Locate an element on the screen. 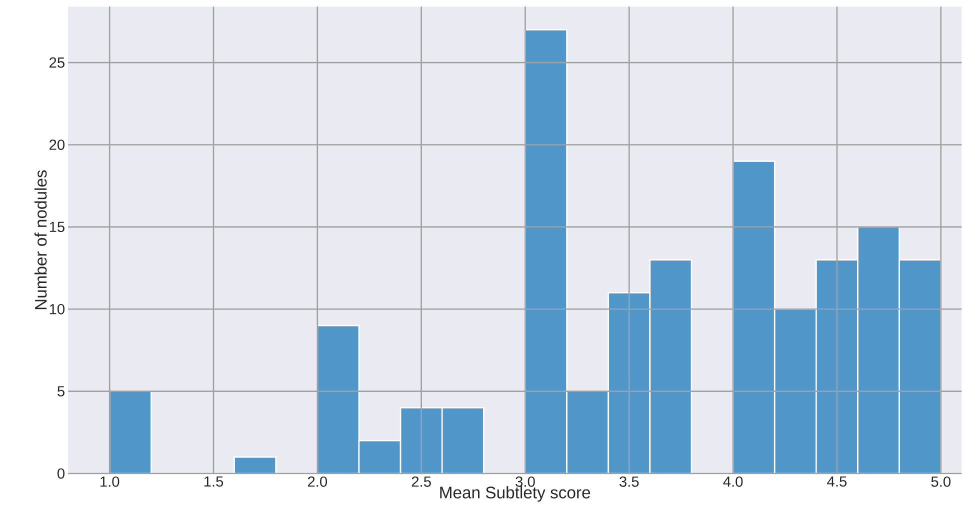 The image size is (971, 508). y-tick-label: 0 is located at coordinates (61, 473).